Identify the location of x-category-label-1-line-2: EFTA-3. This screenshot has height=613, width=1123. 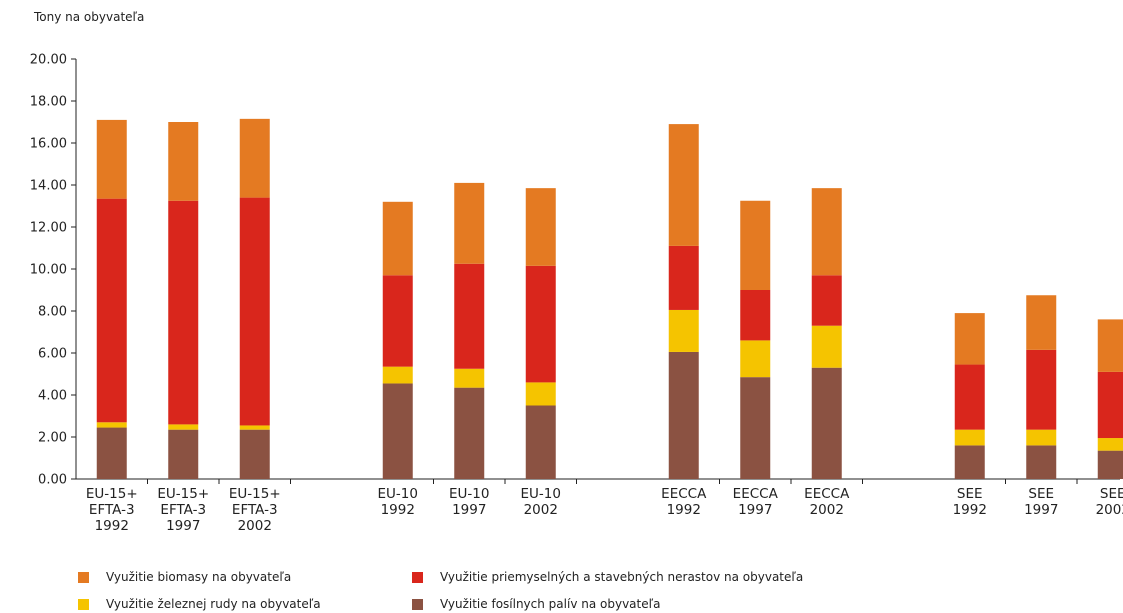
(112, 510).